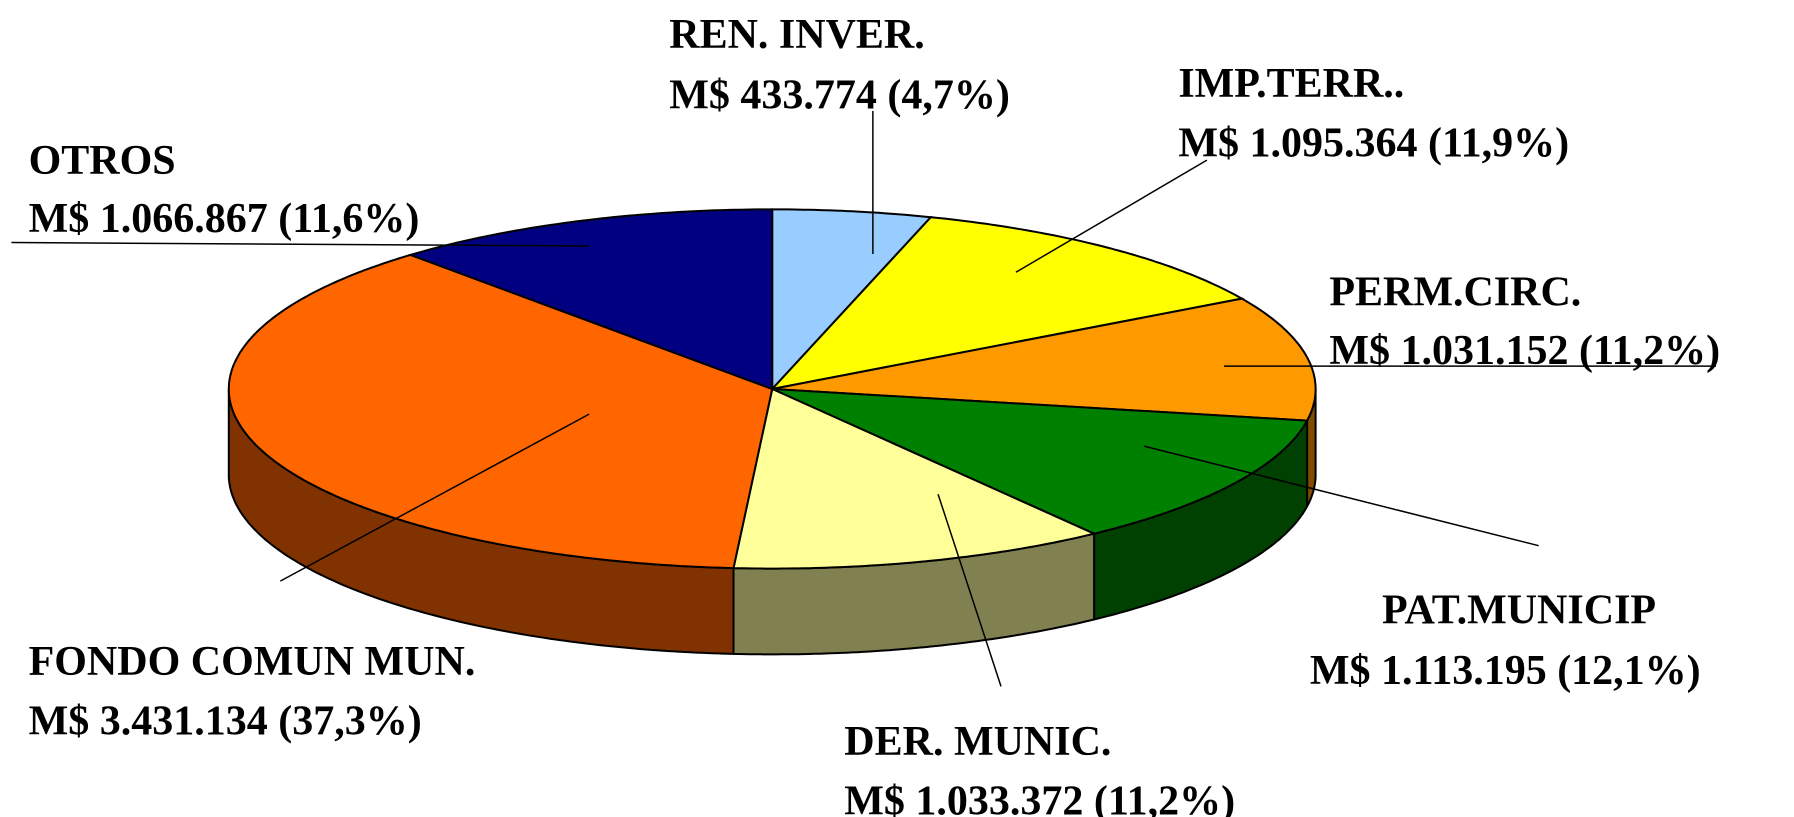 This screenshot has width=1794, height=817. I want to click on slice-label: PERM.CIRC., so click(1455, 292).